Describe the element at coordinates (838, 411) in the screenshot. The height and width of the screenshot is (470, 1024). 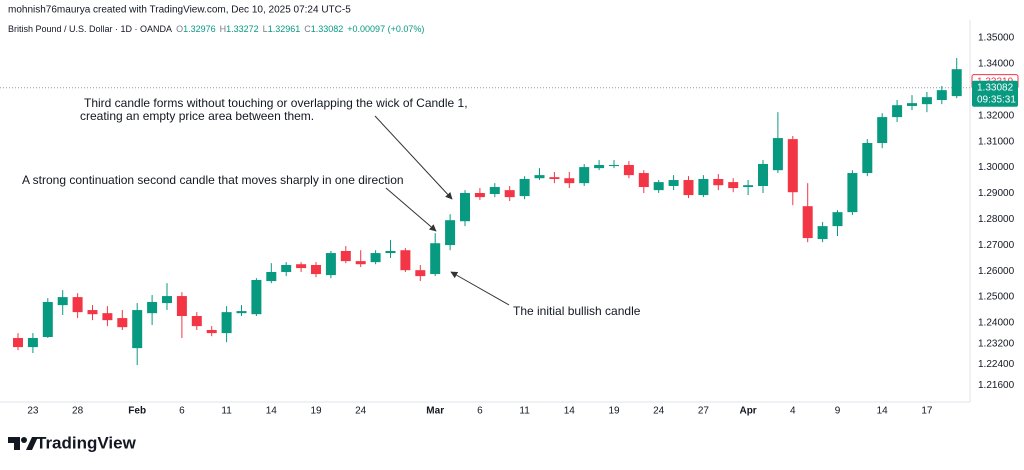
I see `x-tick-label: 9` at that location.